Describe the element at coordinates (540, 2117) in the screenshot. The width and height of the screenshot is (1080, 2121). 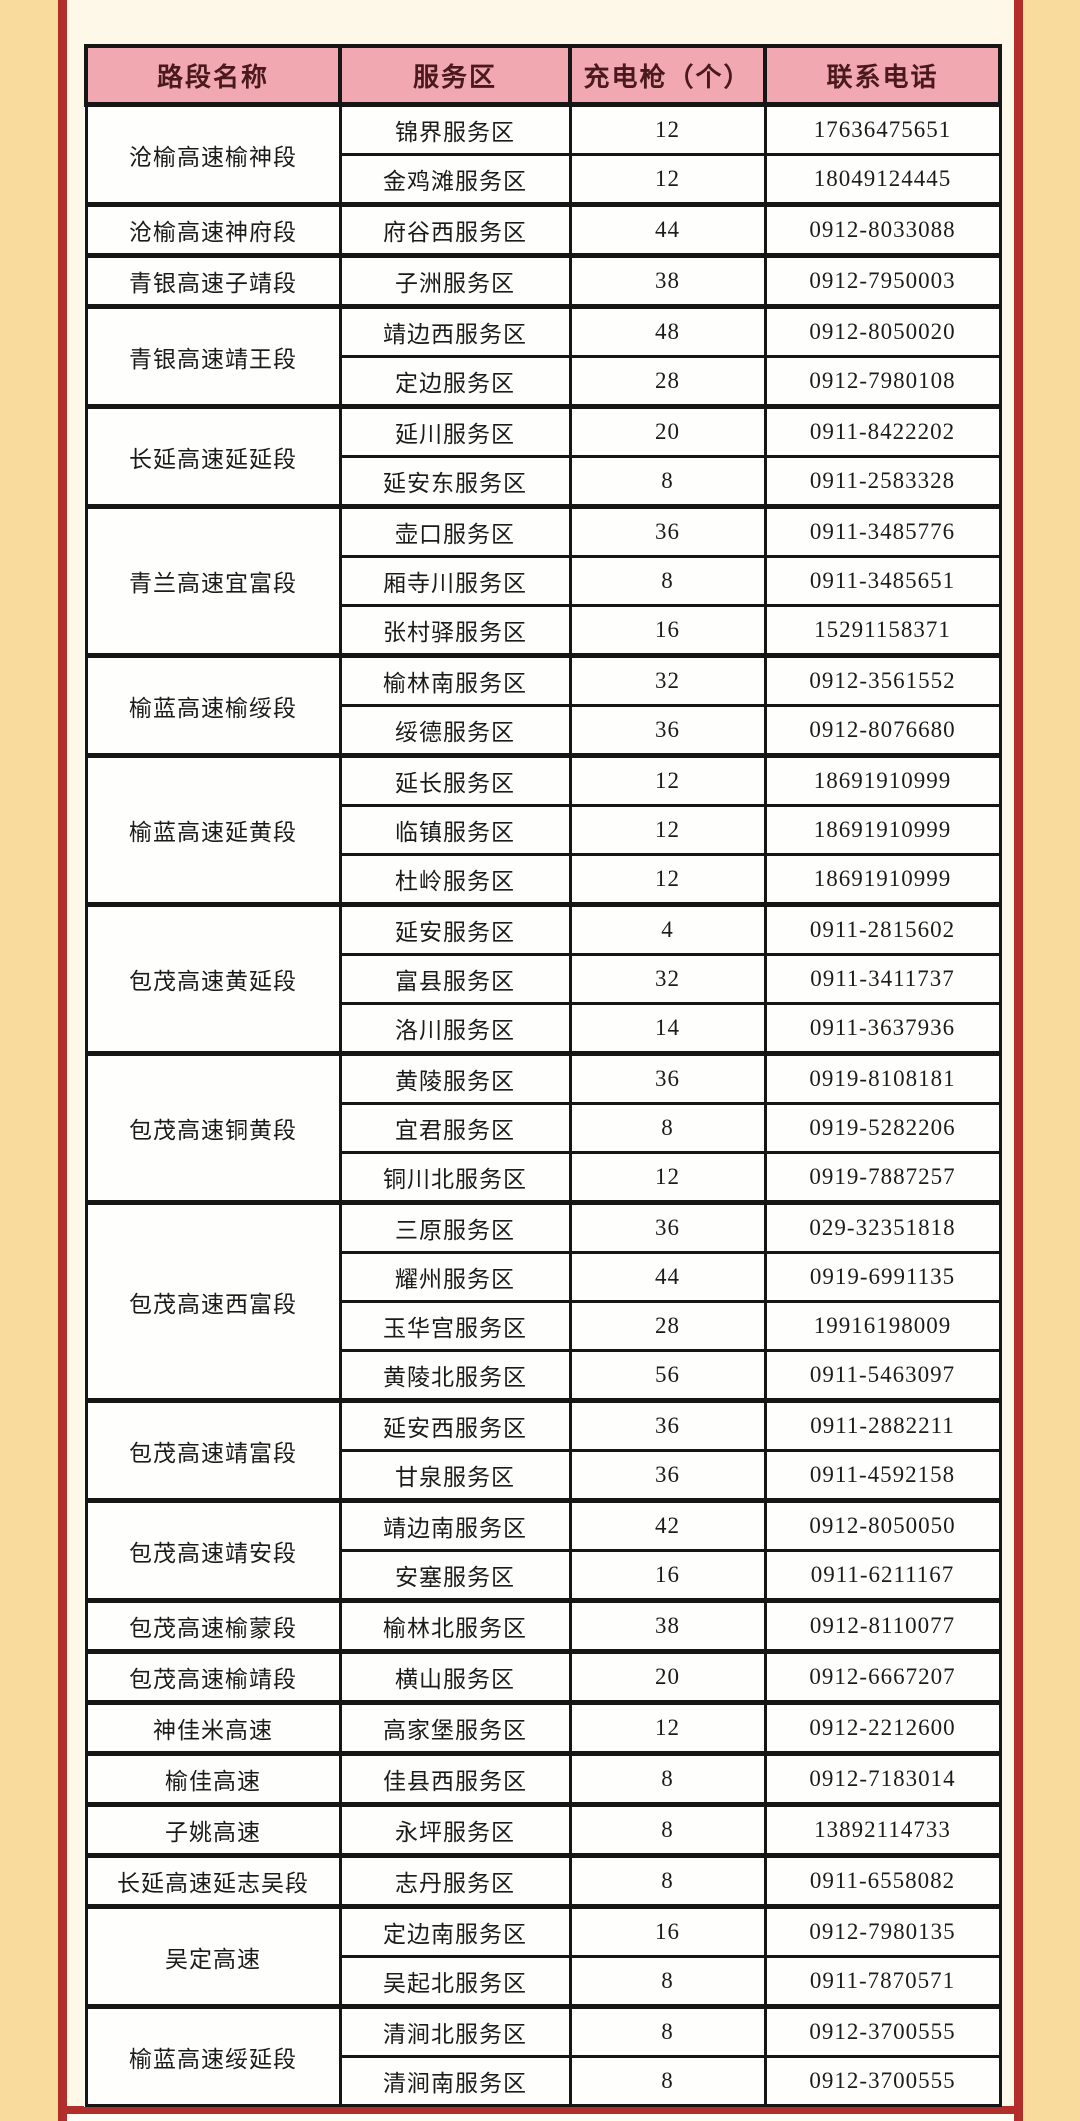
I see `bottom-band` at that location.